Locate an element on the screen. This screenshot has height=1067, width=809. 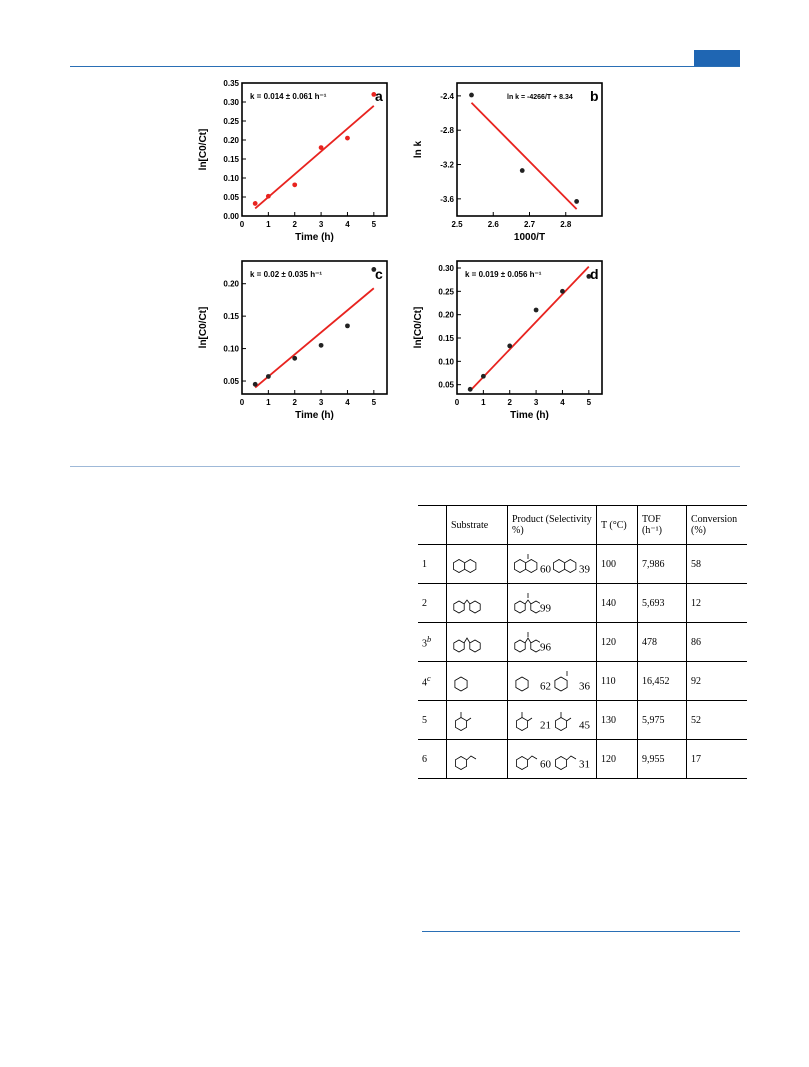
panel-letter: c is located at coordinates (379, 274).